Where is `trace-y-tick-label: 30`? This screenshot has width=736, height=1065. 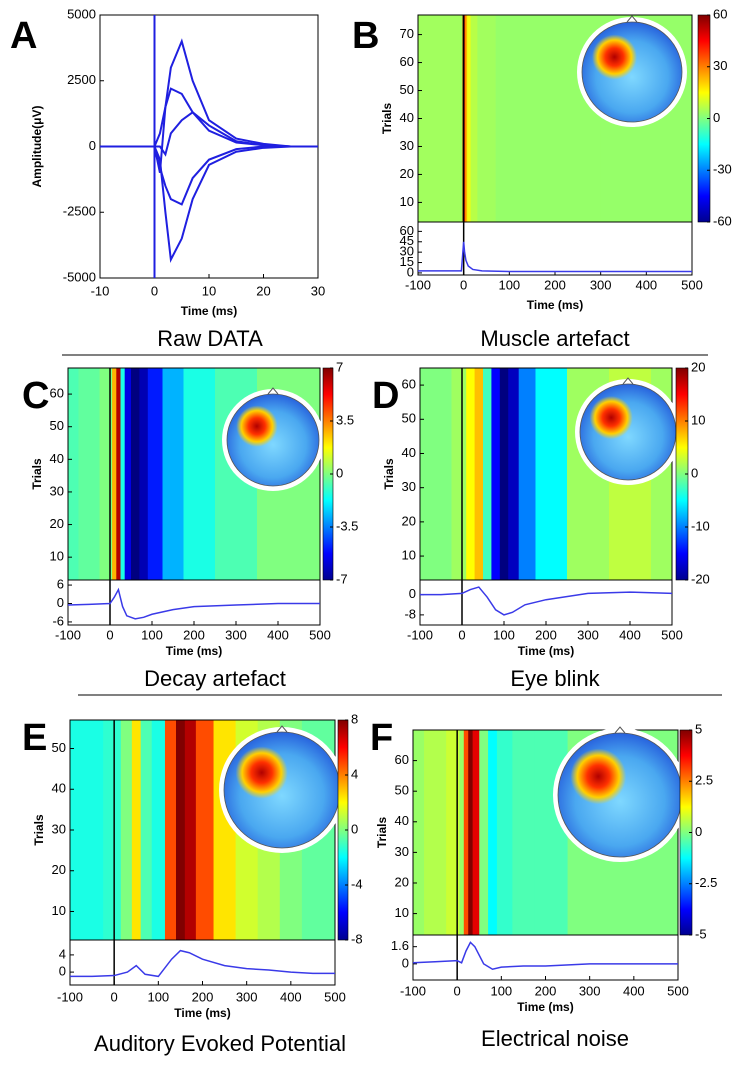
trace-y-tick-label: 30 is located at coordinates (407, 251).